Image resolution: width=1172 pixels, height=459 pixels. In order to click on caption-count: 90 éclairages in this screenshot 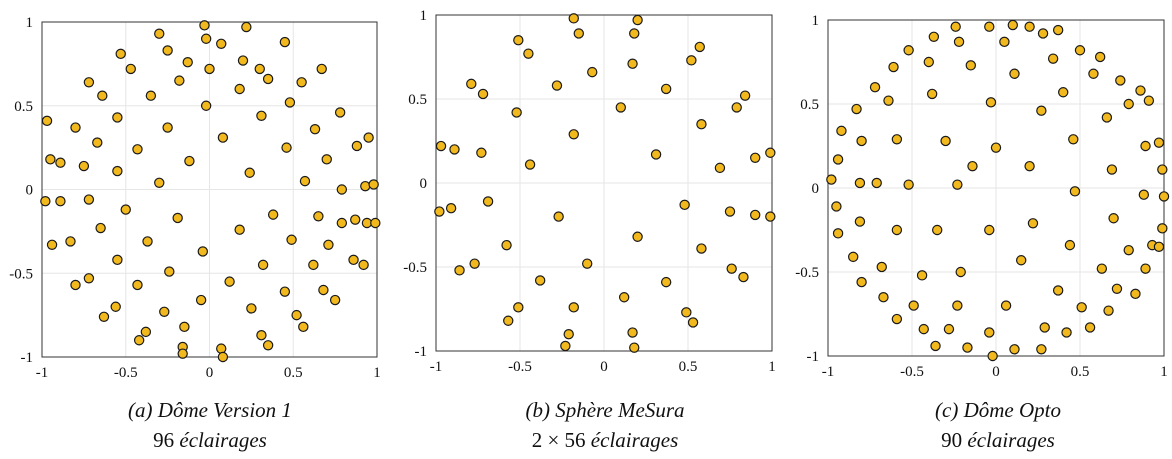, I will do `click(998, 440)`.